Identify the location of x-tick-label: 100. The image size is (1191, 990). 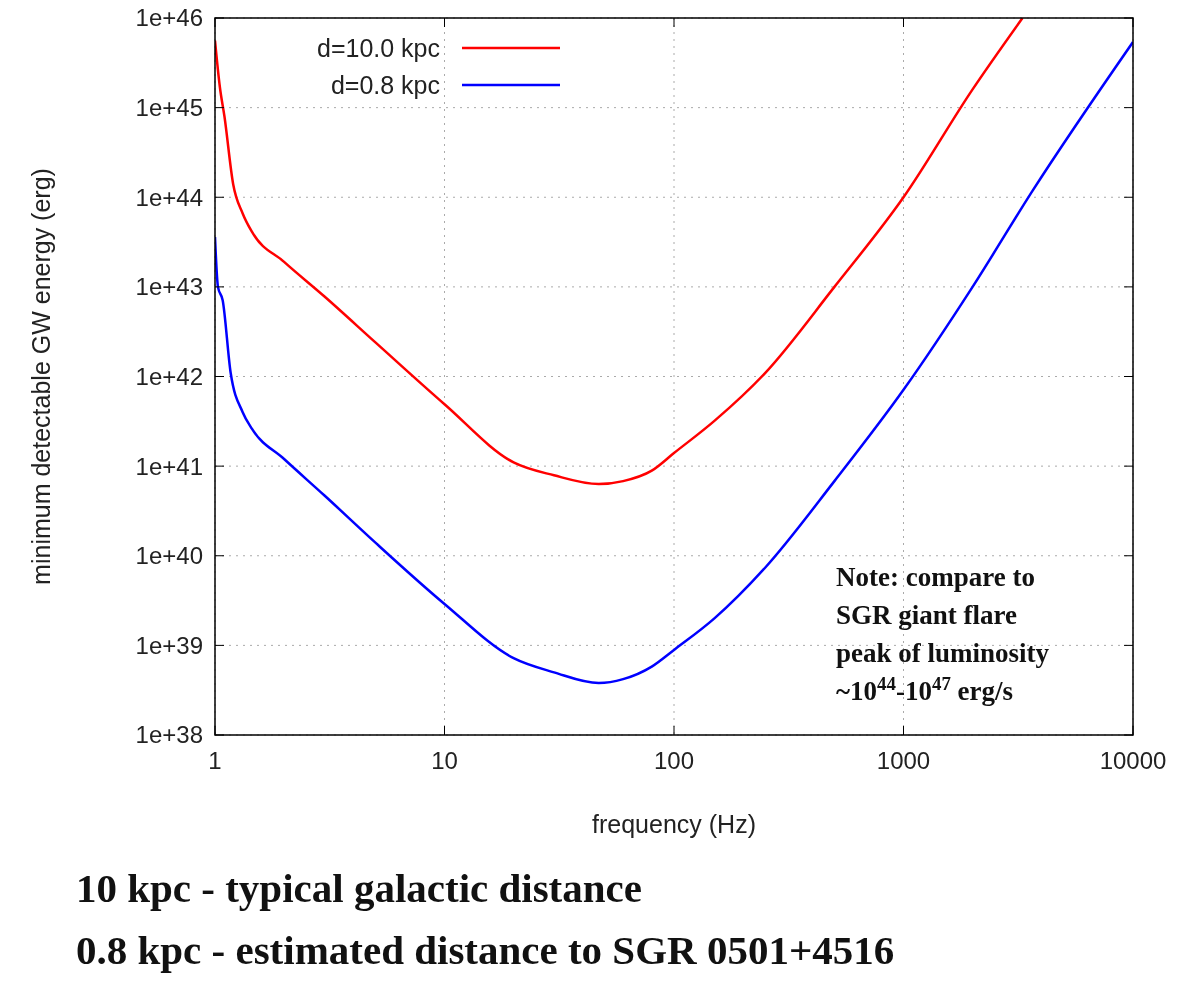
(674, 760).